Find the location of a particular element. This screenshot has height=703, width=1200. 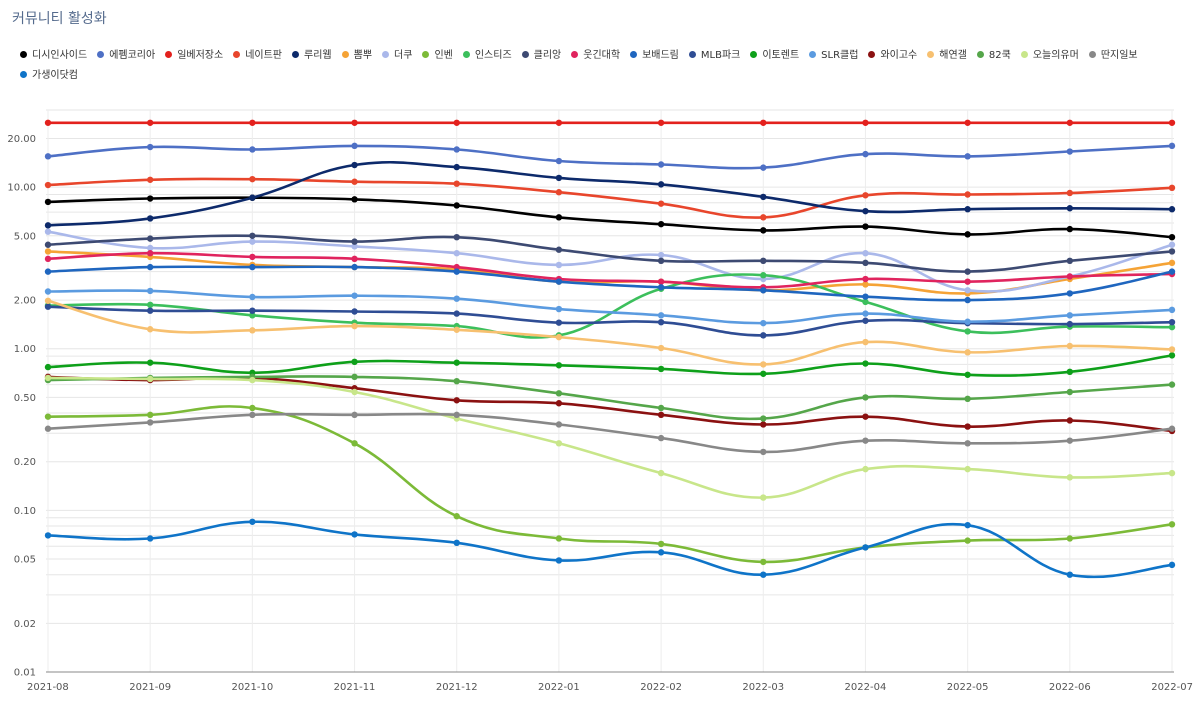

legend-item: 가생이닷컴 is located at coordinates (49, 76).